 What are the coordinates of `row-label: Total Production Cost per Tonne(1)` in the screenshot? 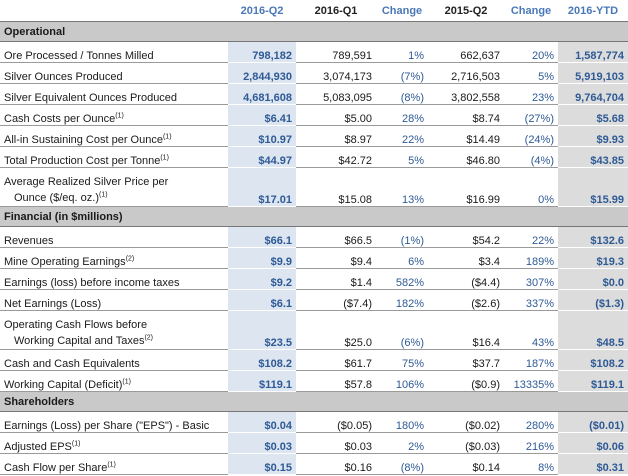 It's located at (114, 157).